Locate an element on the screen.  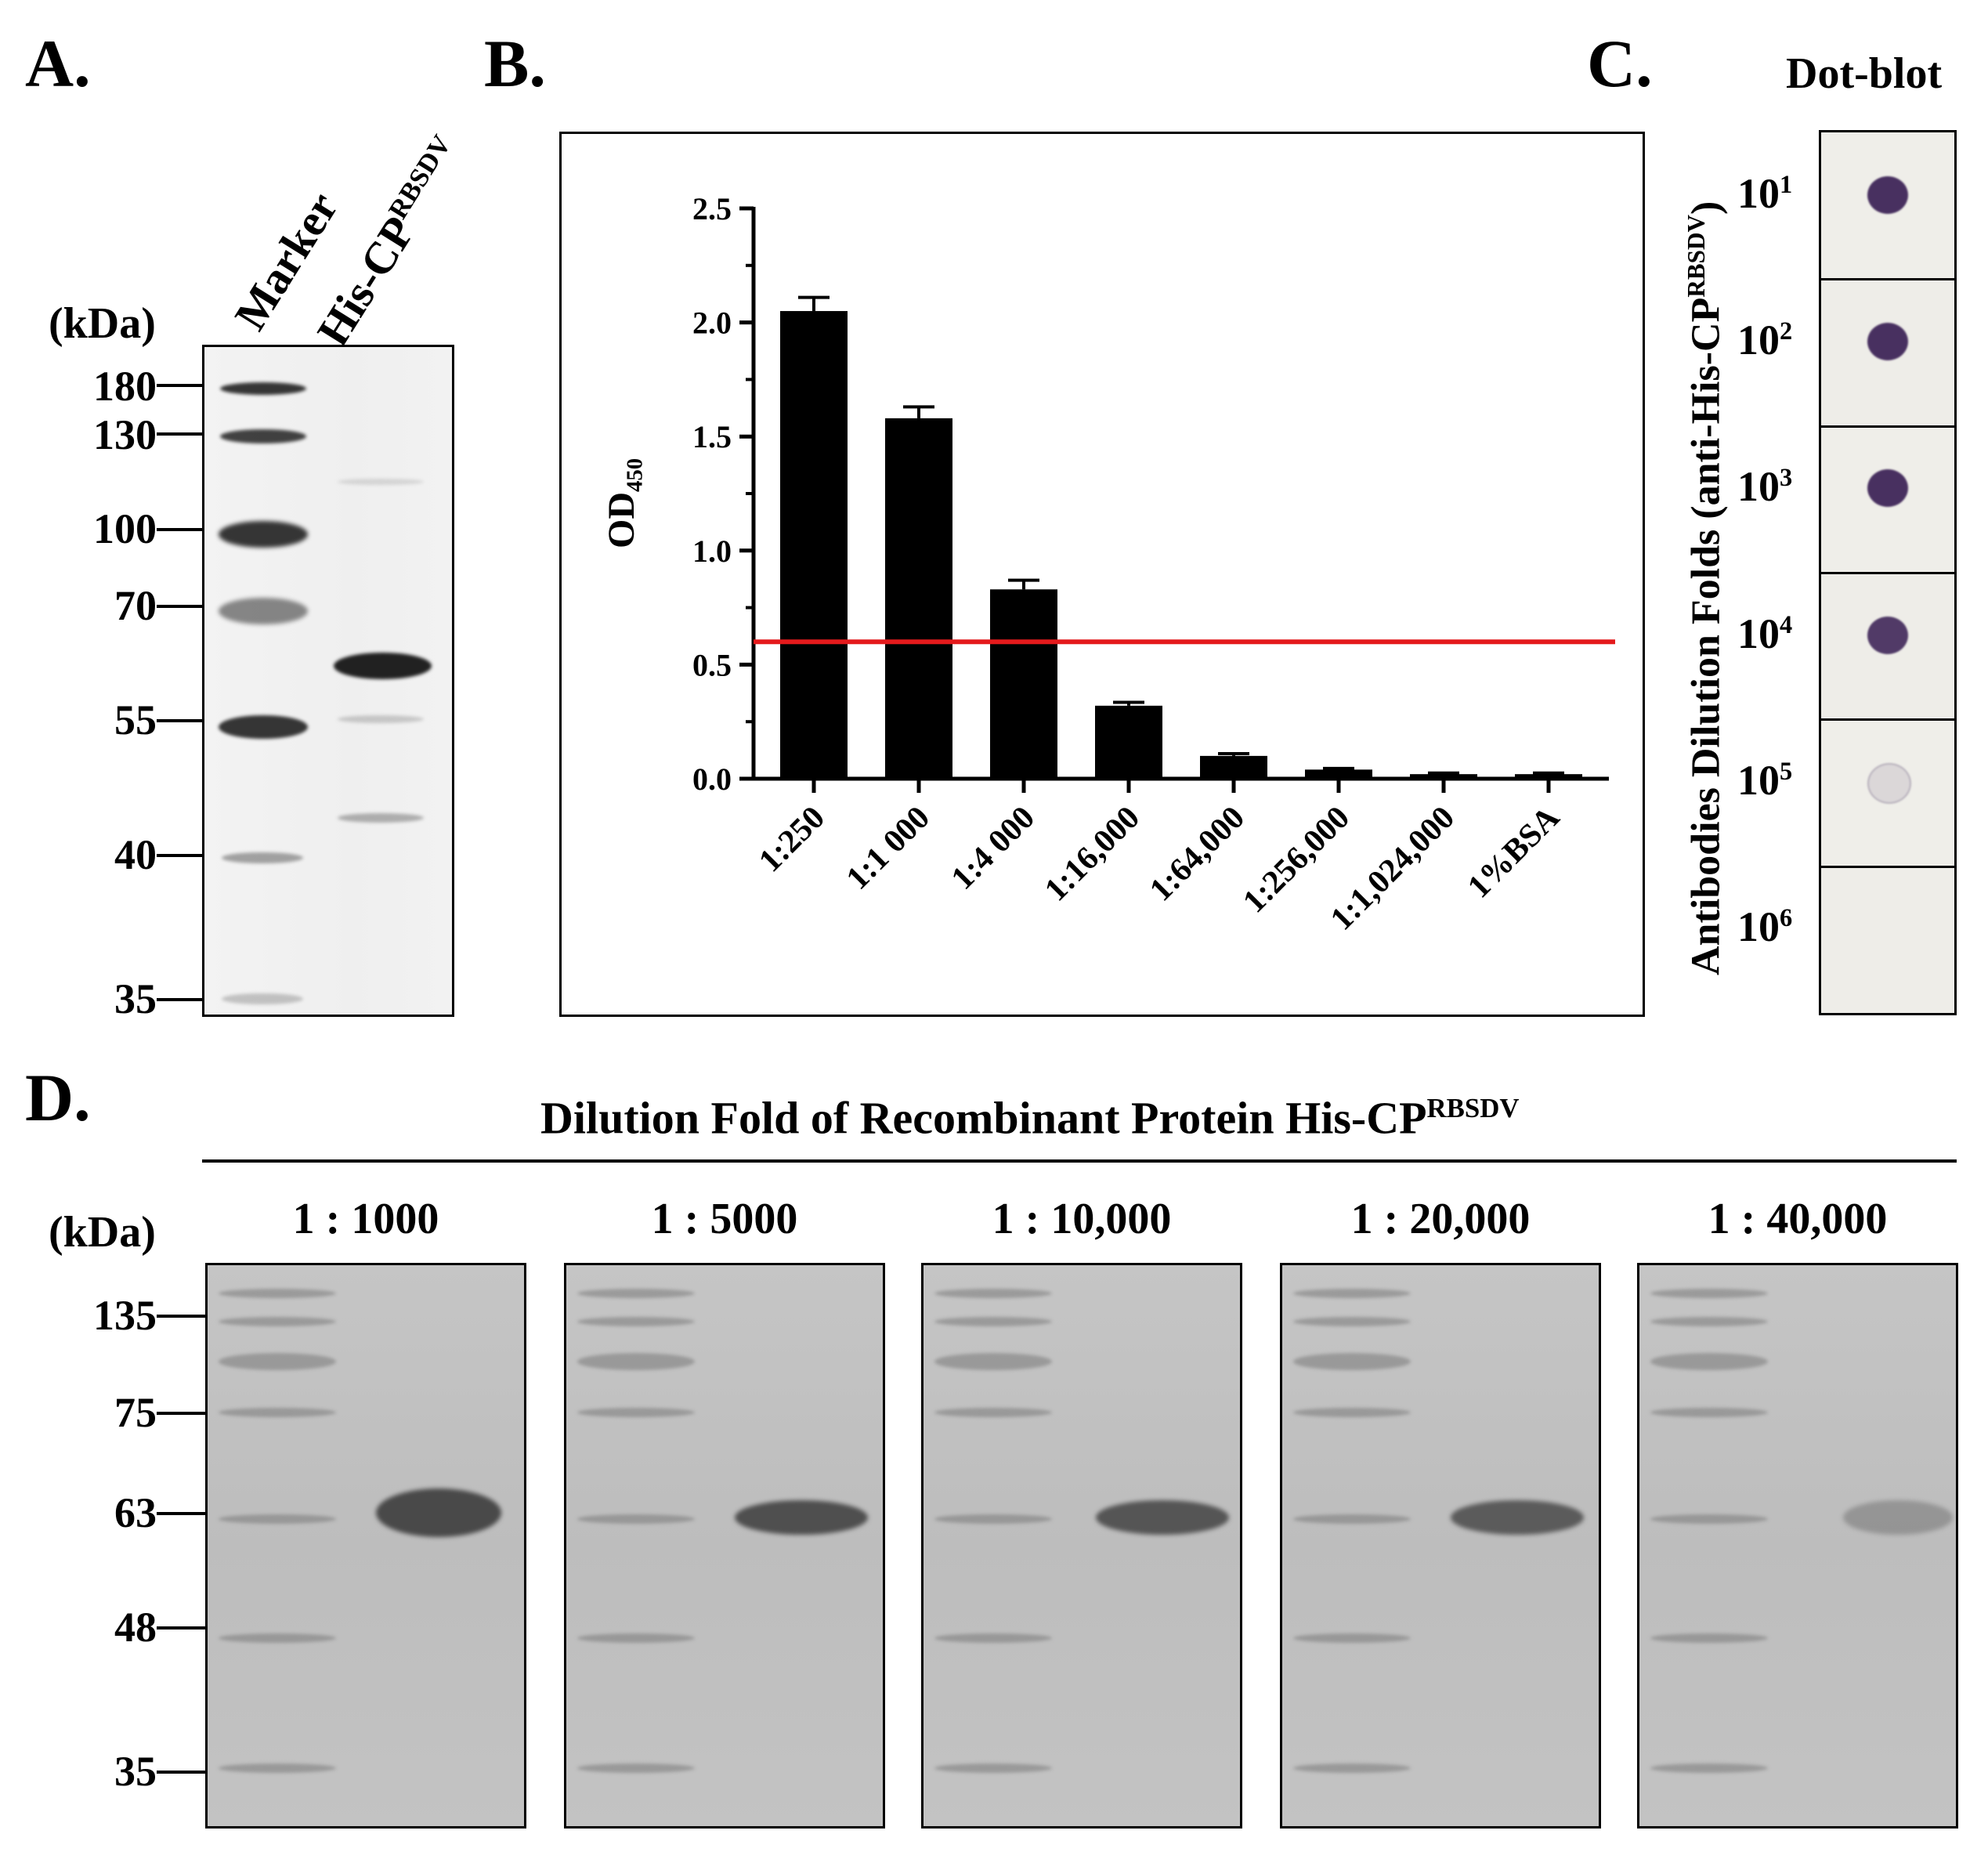
dot-blot-row-label-exp: 6 is located at coordinates (1786, 919).